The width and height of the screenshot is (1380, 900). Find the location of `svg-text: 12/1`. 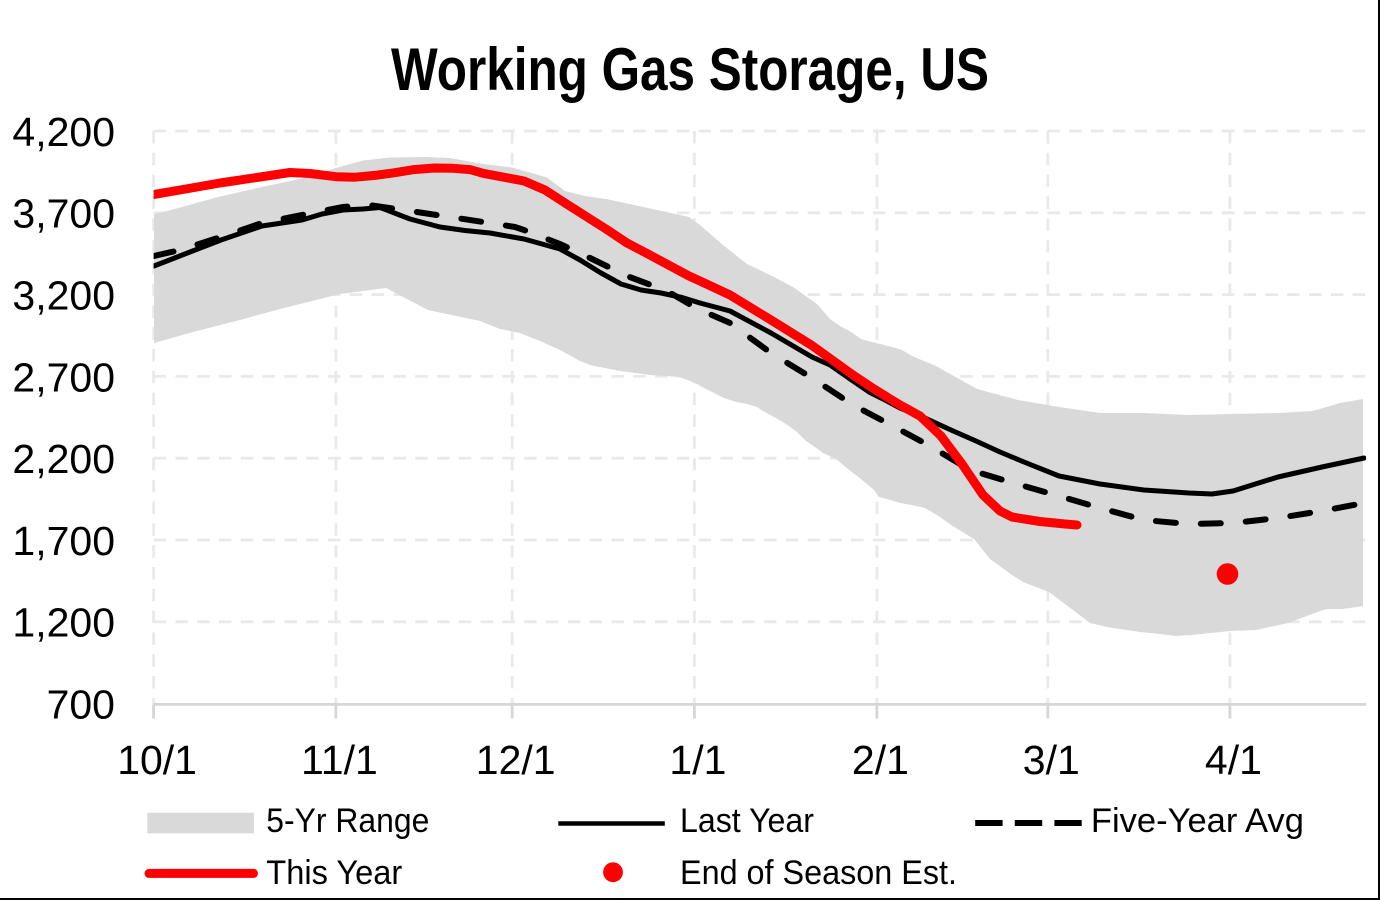

svg-text: 12/1 is located at coordinates (516, 760).